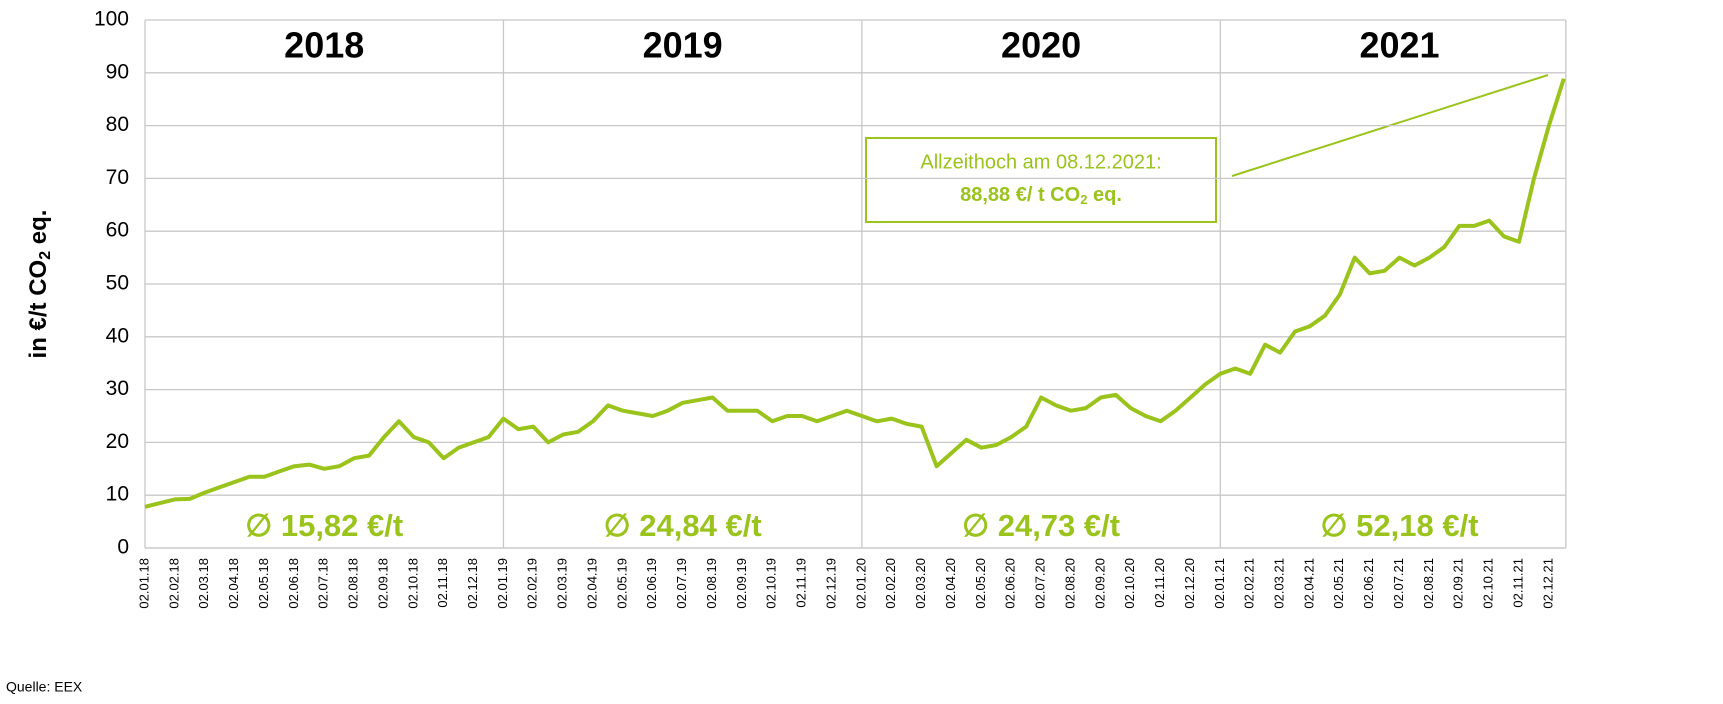 The height and width of the screenshot is (704, 1723). I want to click on year-average: ∅ 24,73 €/t, so click(1041, 525).